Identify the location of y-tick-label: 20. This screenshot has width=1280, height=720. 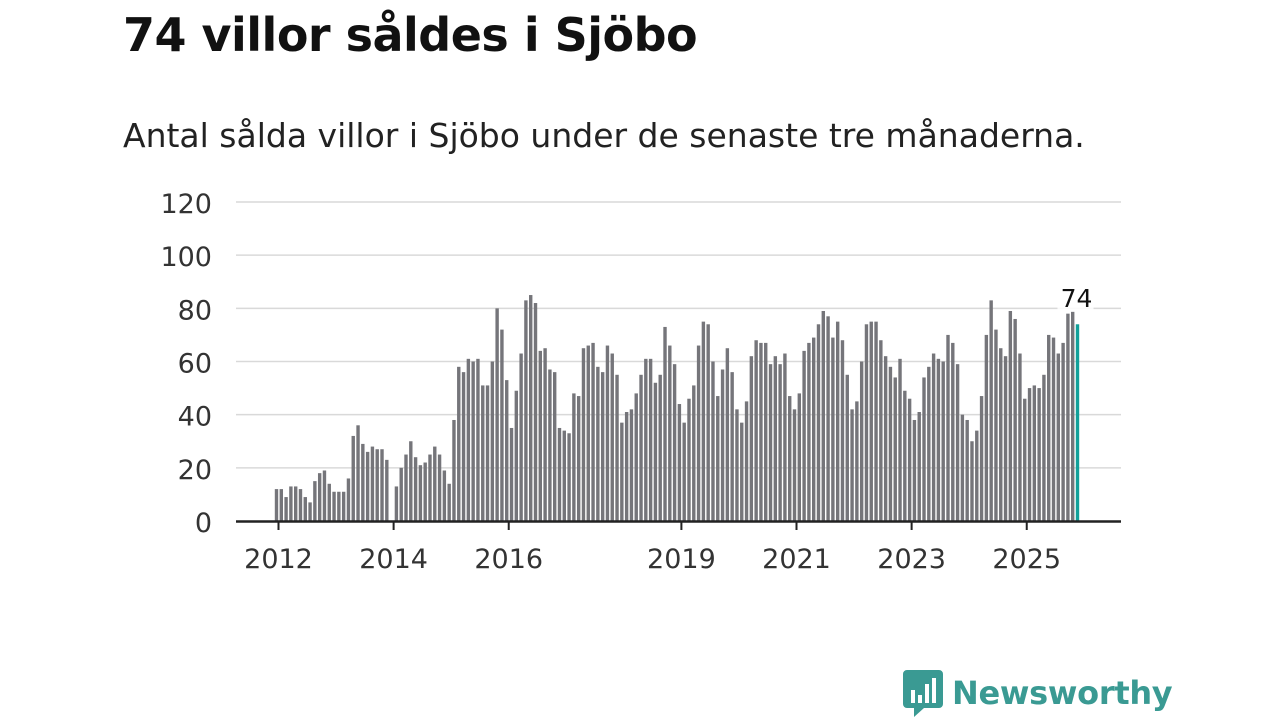
(195, 470).